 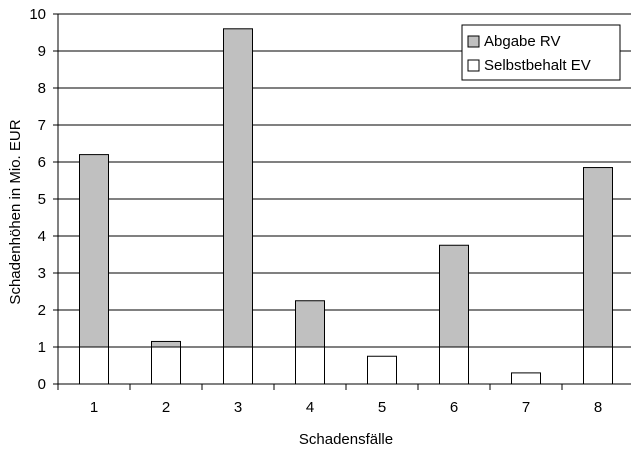 What do you see at coordinates (329, 400) in the screenshot?
I see `x-tick-labels: 1 2 3 4 5 6 7 8` at bounding box center [329, 400].